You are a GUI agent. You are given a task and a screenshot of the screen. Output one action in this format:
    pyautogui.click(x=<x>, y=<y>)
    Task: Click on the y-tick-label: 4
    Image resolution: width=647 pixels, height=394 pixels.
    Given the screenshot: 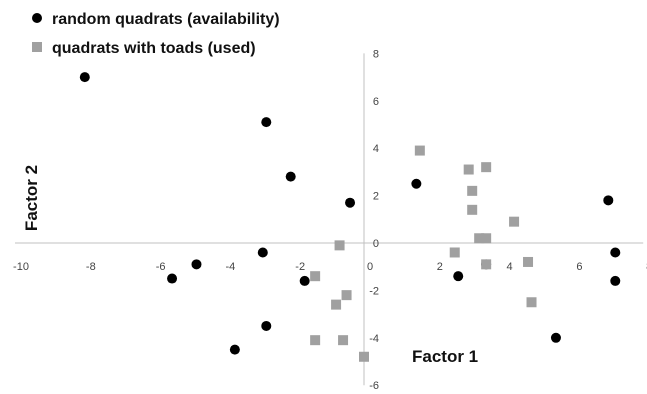 What is the action you would take?
    pyautogui.click(x=376, y=149)
    